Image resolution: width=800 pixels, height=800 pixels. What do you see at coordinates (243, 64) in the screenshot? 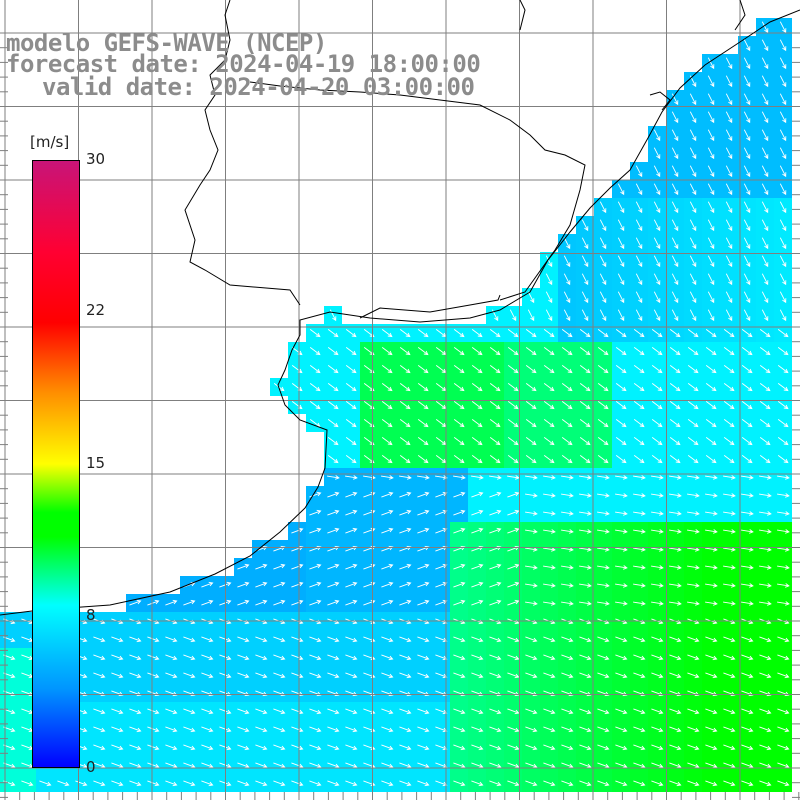
I see `forecast-date: forecast date: 2024-04-19 18:00:00` at bounding box center [243, 64].